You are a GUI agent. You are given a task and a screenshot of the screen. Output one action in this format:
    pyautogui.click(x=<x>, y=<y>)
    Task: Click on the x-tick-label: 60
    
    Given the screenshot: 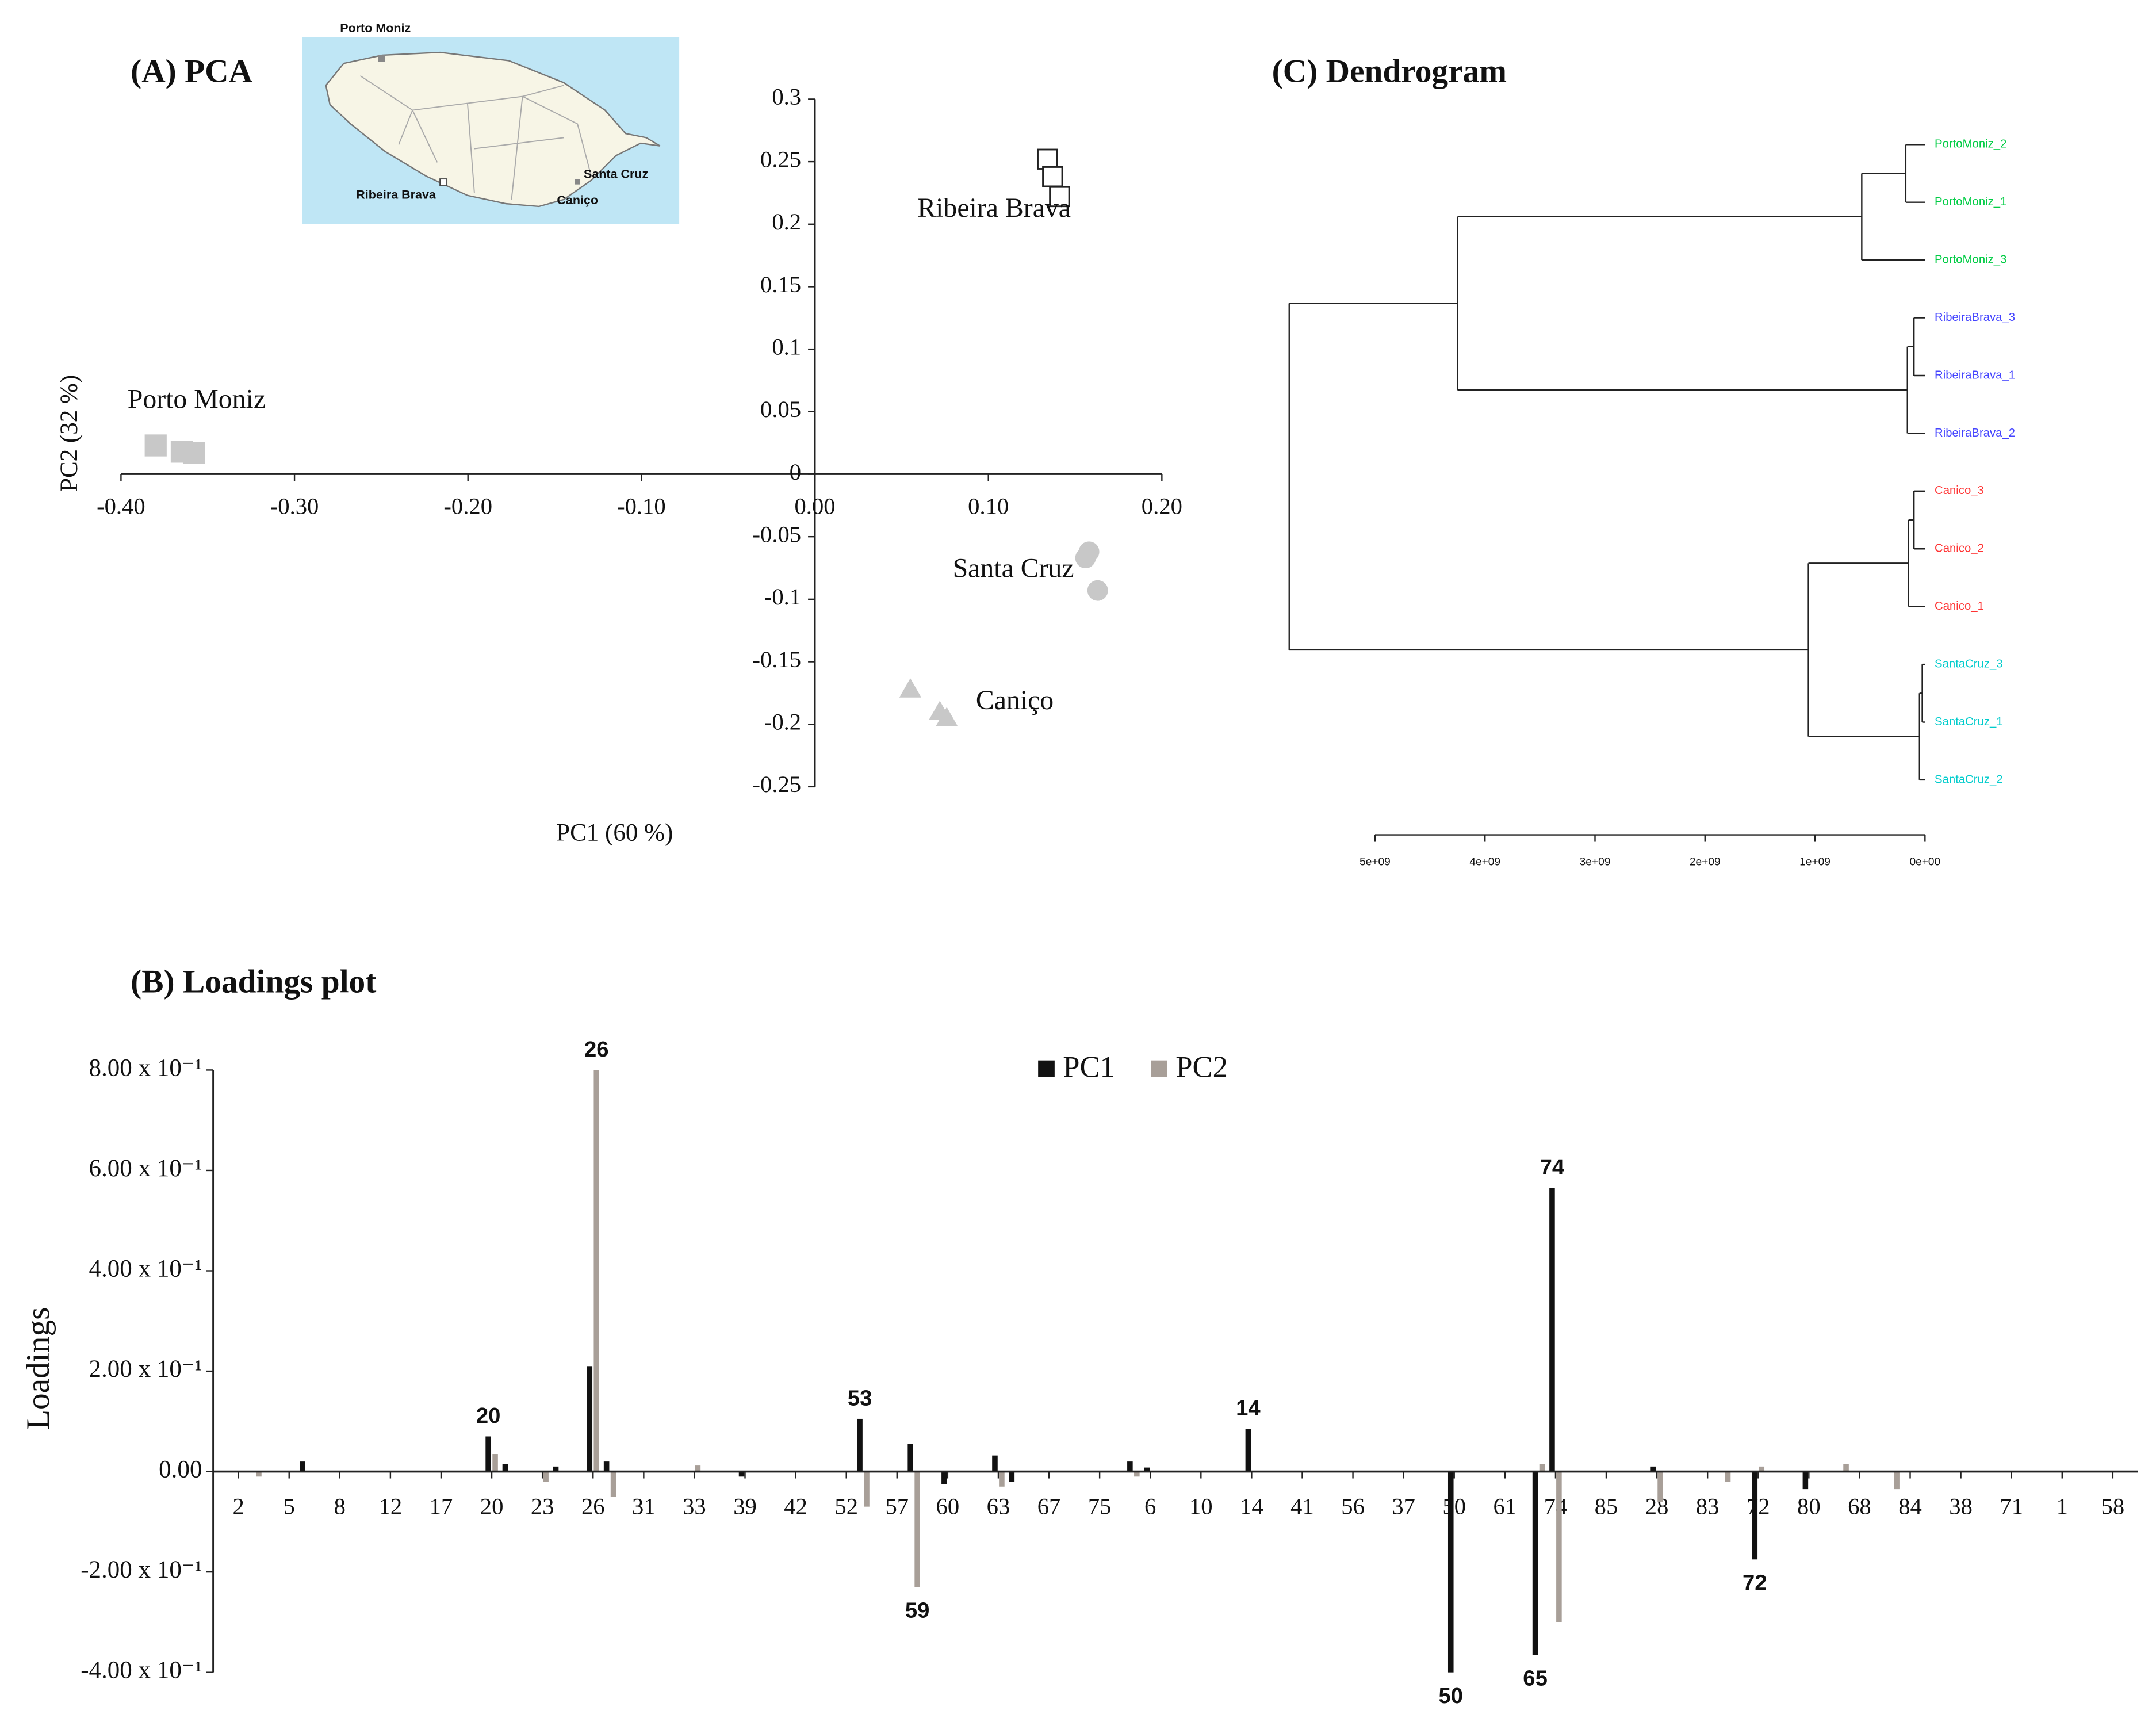 What is the action you would take?
    pyautogui.click(x=948, y=1506)
    